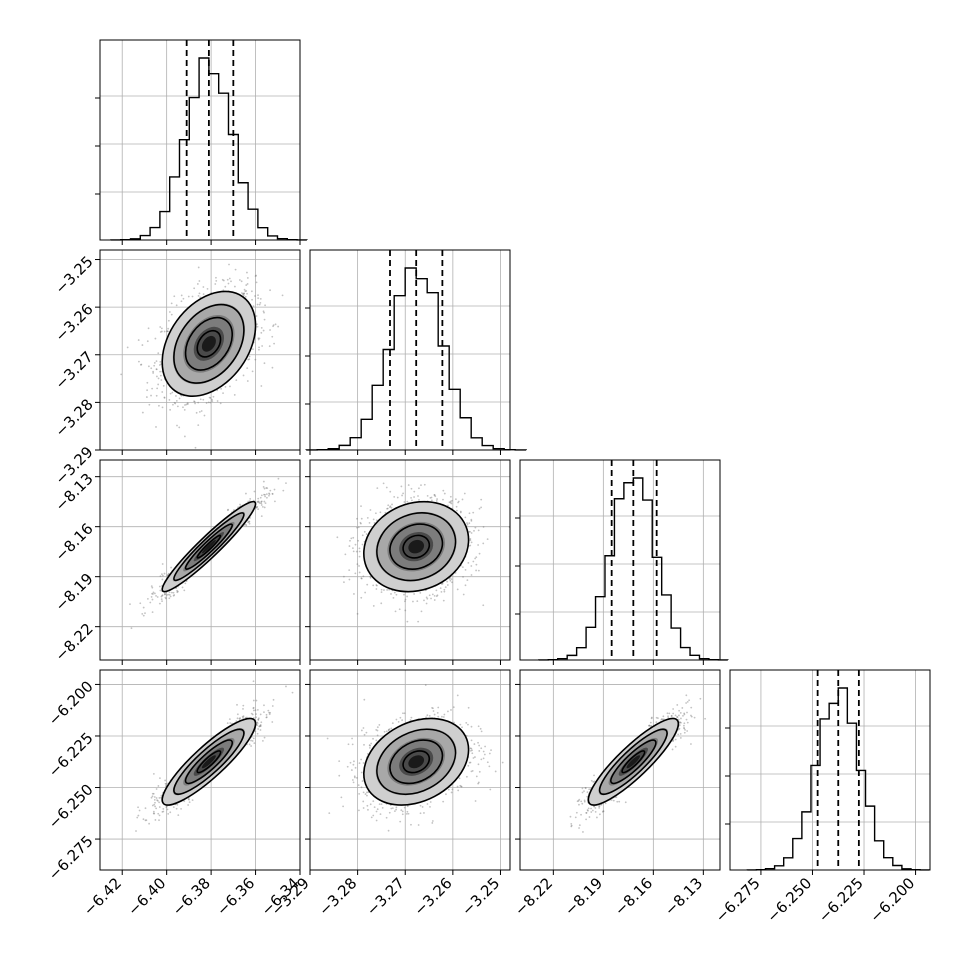  I want to click on x-tick-label: −8.16, so click(633, 896).